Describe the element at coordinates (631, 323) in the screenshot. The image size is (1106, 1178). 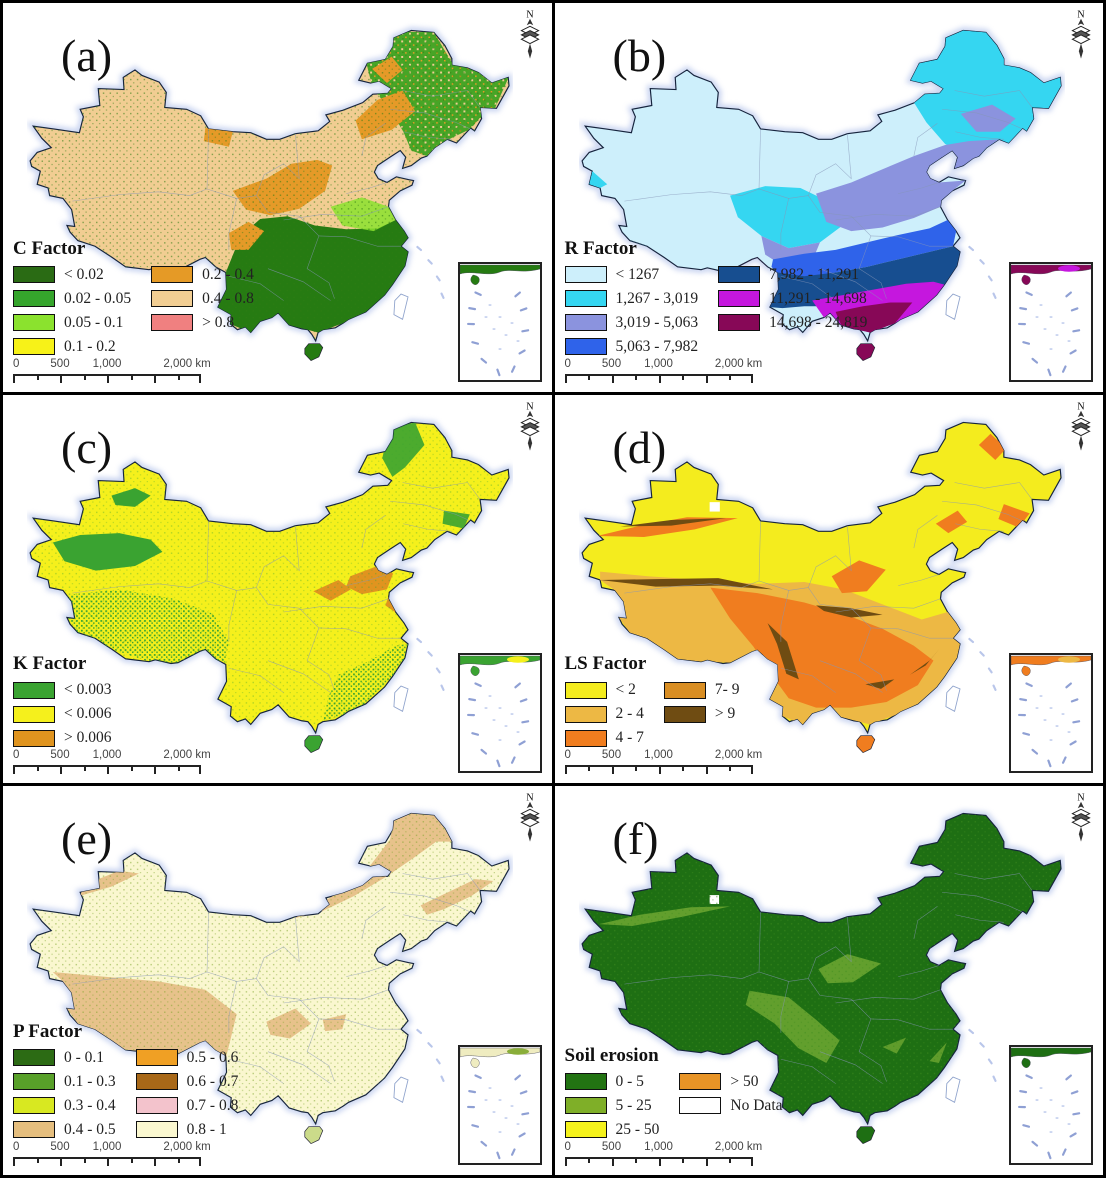
I see `legend-item: 3,019 - 5,063` at that location.